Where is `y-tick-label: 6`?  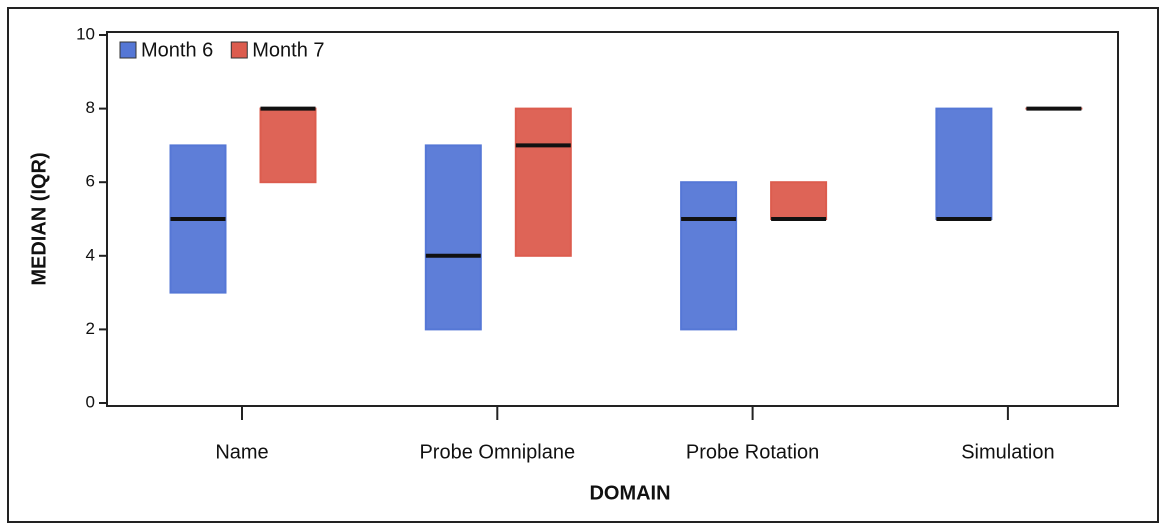 y-tick-label: 6 is located at coordinates (90, 181).